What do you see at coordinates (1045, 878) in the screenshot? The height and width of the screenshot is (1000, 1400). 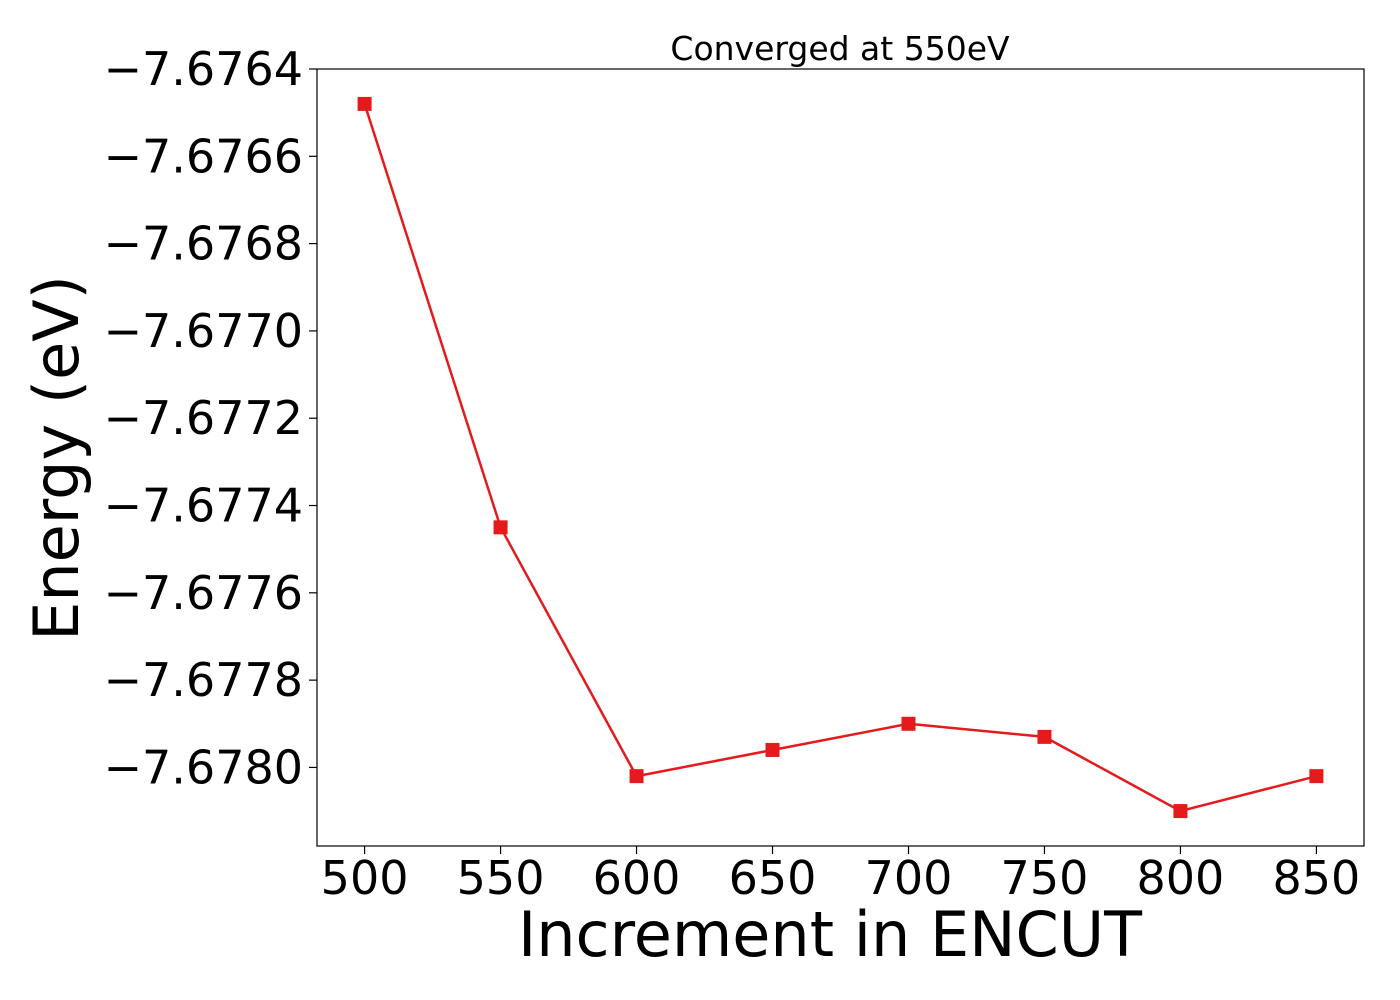 I see `x-tick-label: 750` at bounding box center [1045, 878].